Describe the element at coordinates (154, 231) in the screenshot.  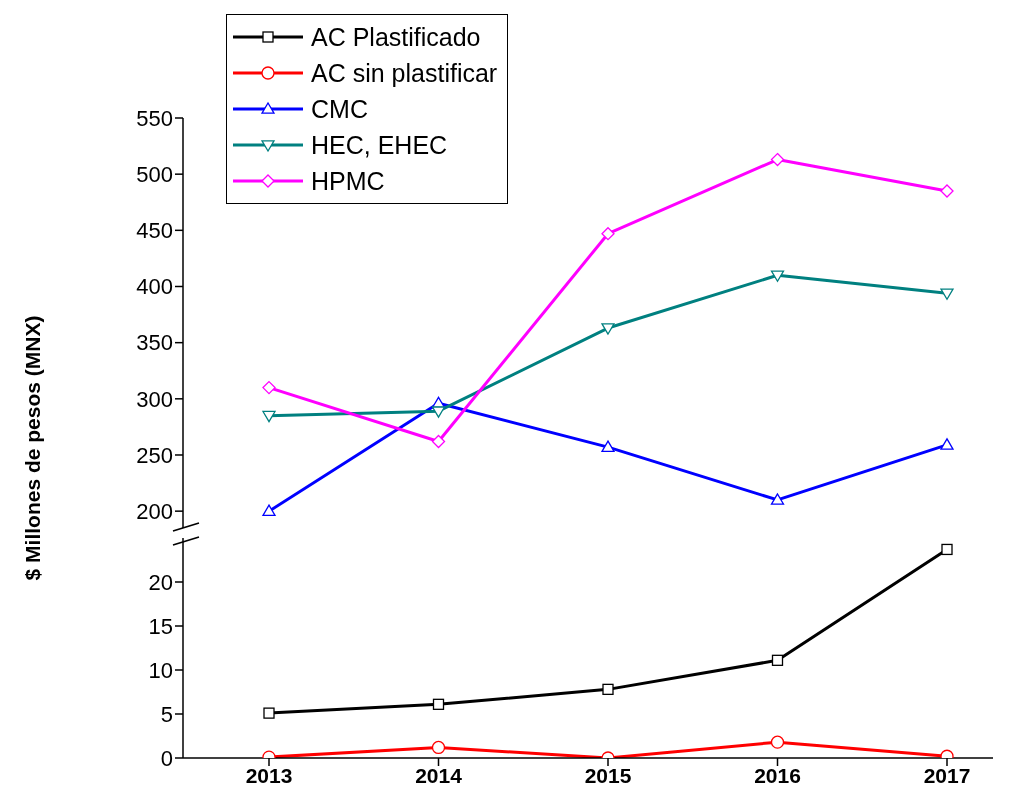
I see `y-tick-label: 450` at that location.